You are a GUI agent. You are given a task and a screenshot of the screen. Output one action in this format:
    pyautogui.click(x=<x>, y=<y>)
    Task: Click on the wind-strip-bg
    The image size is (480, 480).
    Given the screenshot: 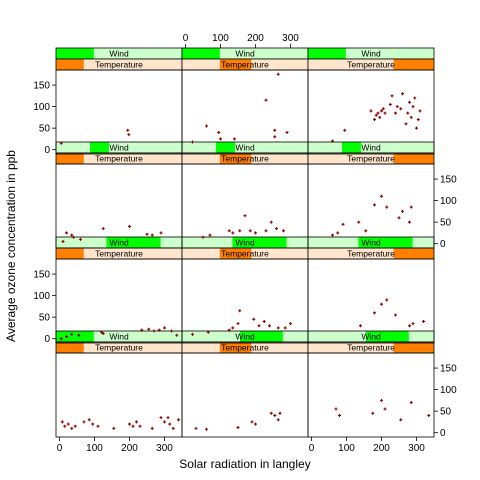 What is the action you would take?
    pyautogui.click(x=245, y=53)
    